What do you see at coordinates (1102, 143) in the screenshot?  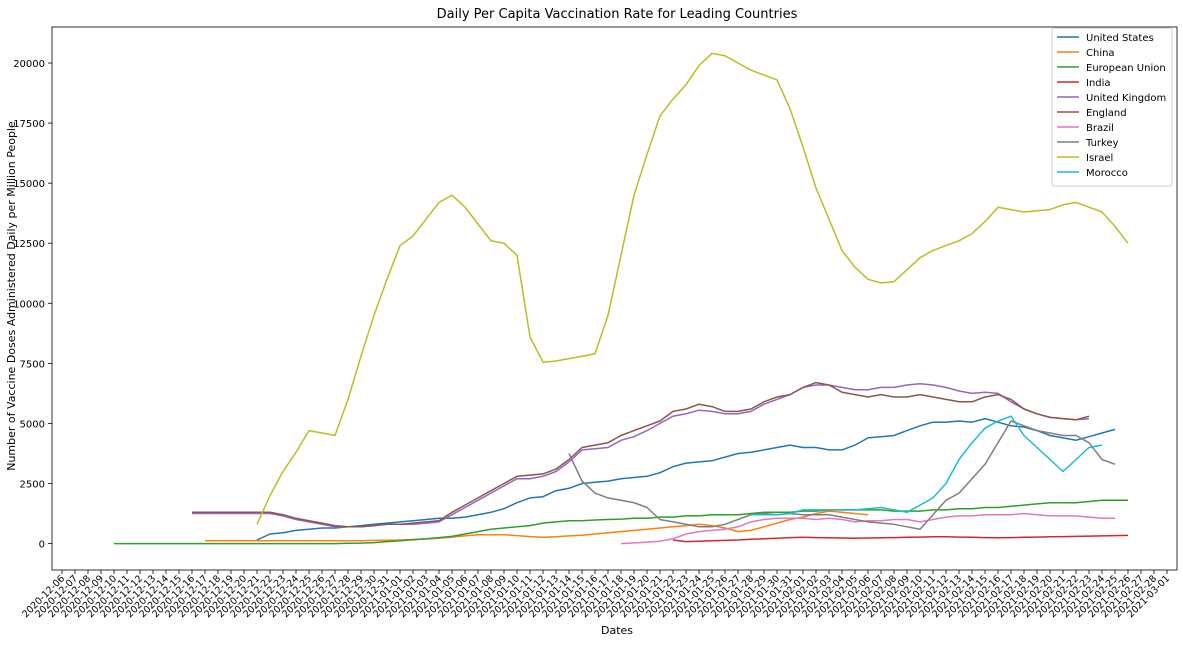 I see `legend-label-turkey: Turkey` at bounding box center [1102, 143].